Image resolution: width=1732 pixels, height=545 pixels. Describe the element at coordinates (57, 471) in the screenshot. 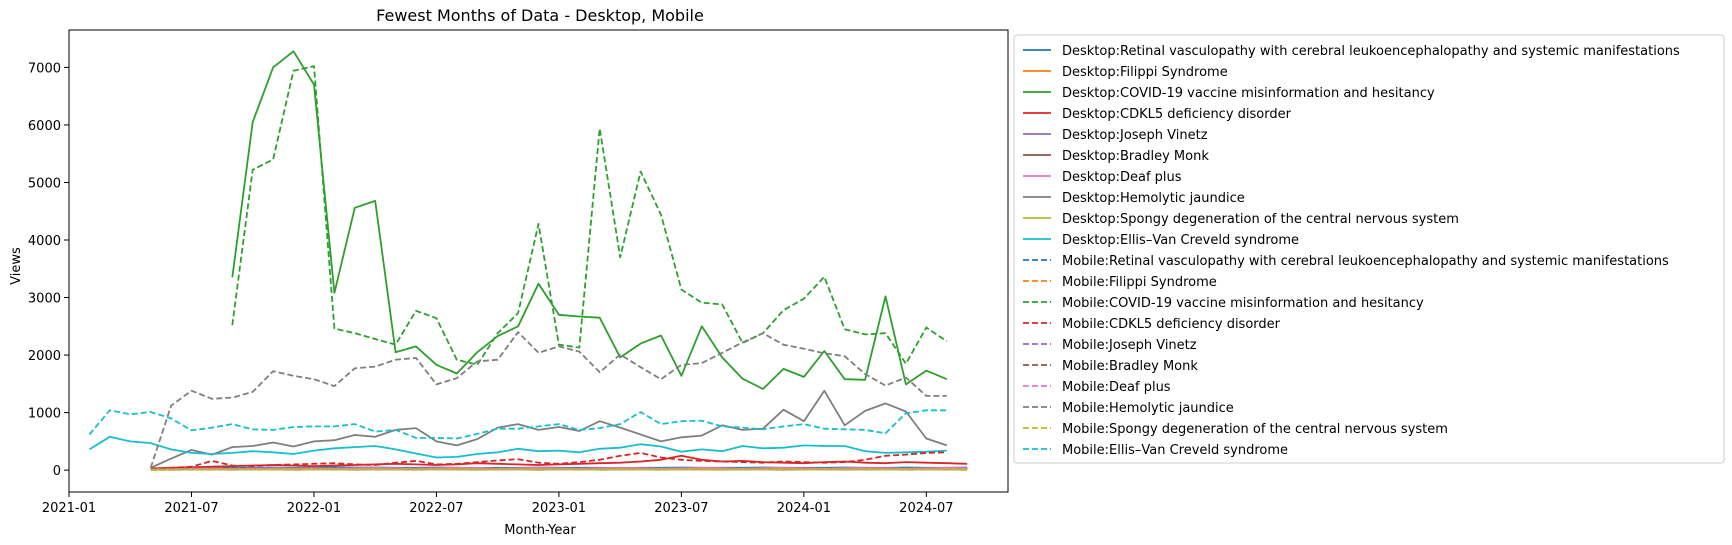

I see `y-tick-label: 0` at that location.